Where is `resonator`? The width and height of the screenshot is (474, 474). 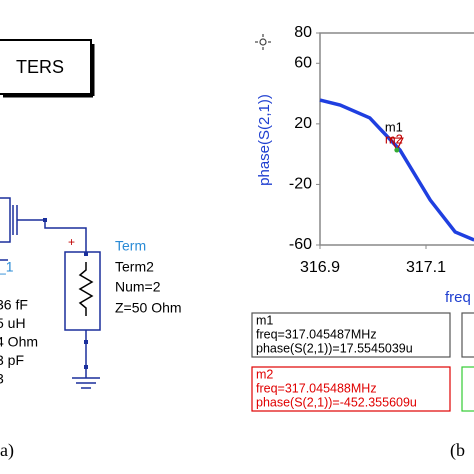
resonator is located at coordinates (50, 293).